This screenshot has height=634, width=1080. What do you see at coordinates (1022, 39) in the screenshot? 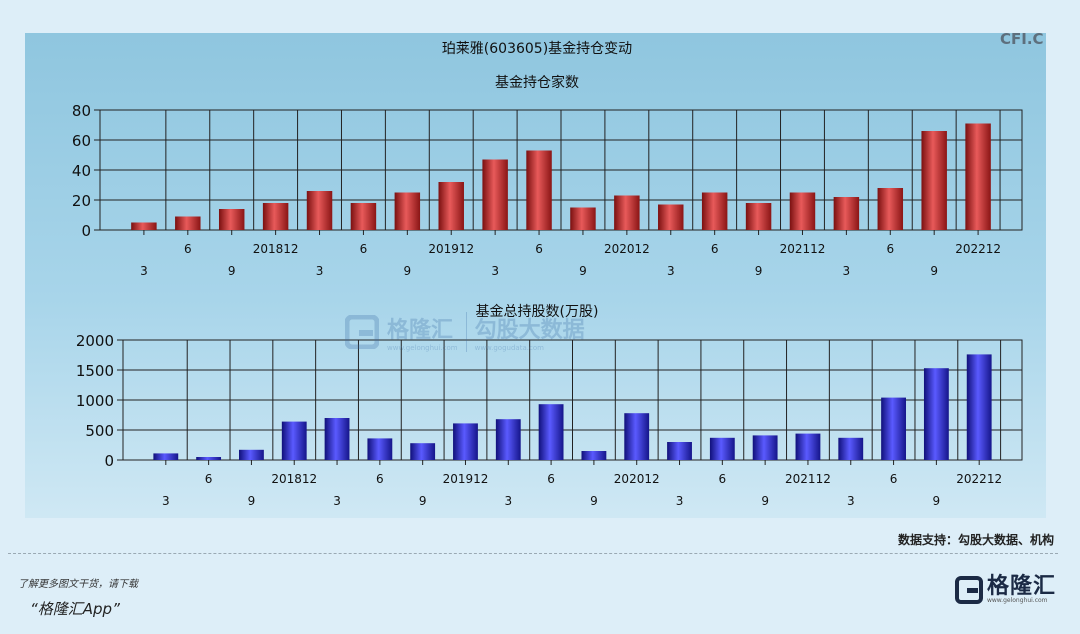
I see `corner-mark: CFI.C` at bounding box center [1022, 39].